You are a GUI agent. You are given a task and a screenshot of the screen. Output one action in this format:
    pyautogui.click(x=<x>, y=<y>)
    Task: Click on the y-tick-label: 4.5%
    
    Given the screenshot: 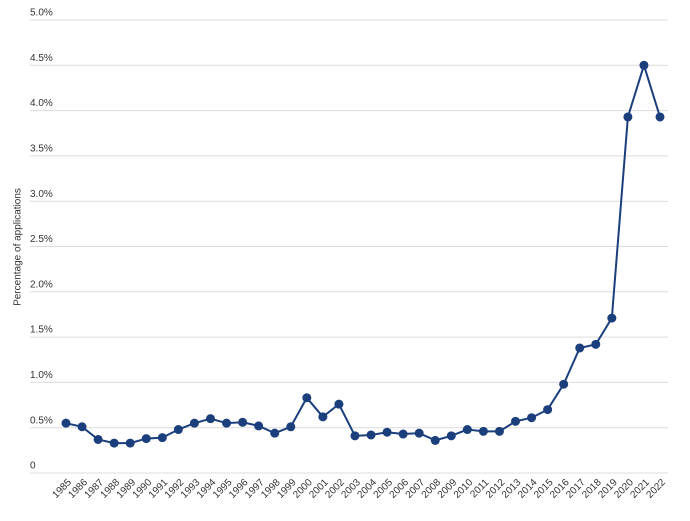 What is the action you would take?
    pyautogui.click(x=41, y=58)
    